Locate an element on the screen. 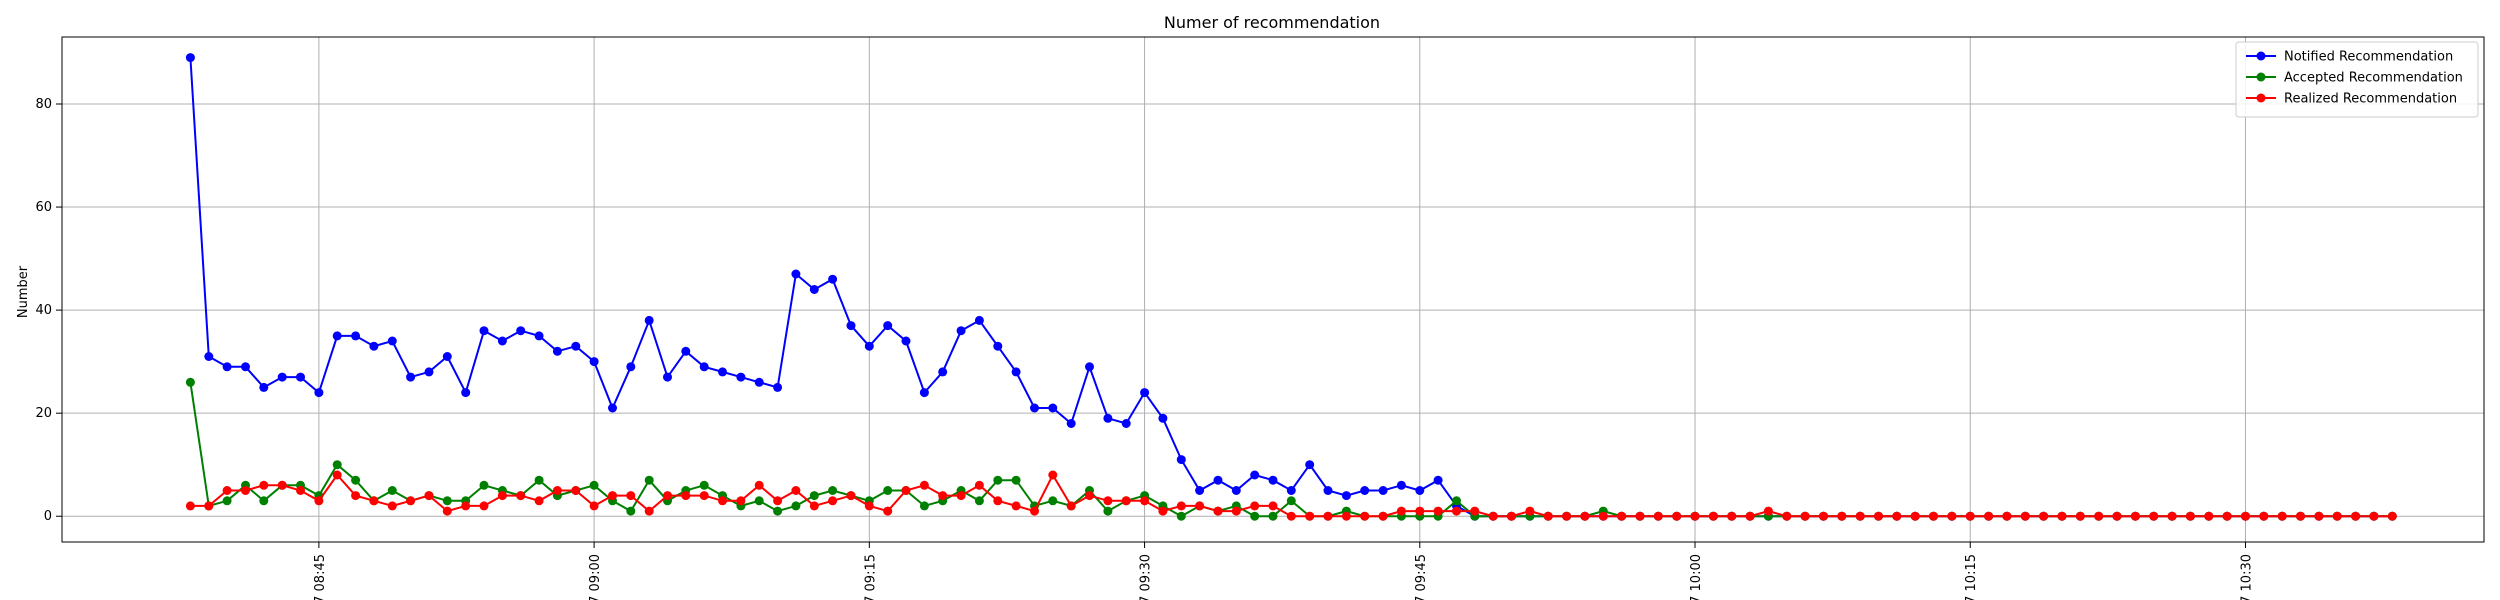 This screenshot has height=600, width=2500. chart-title: Numer of recommendation is located at coordinates (1272, 22).